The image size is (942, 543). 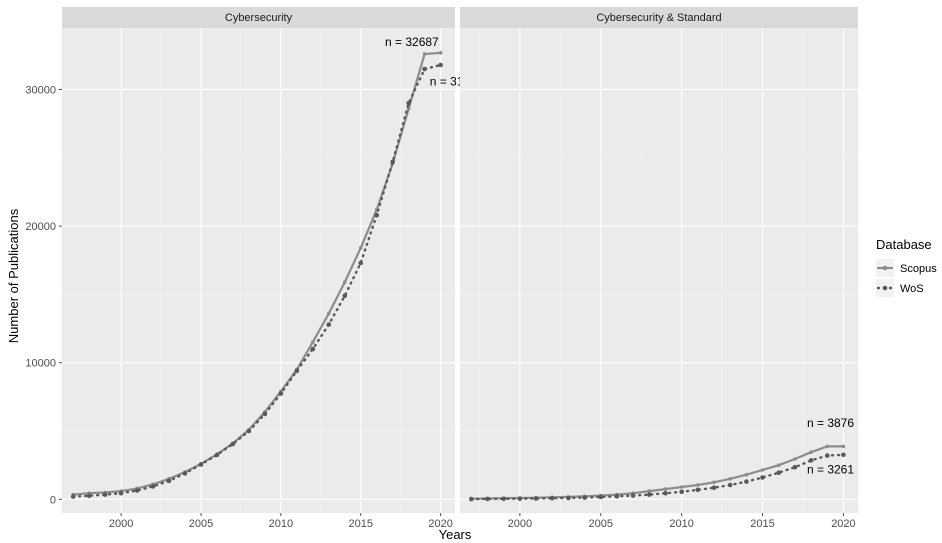 I want to click on y-tick-label: 30000, so click(x=40, y=90).